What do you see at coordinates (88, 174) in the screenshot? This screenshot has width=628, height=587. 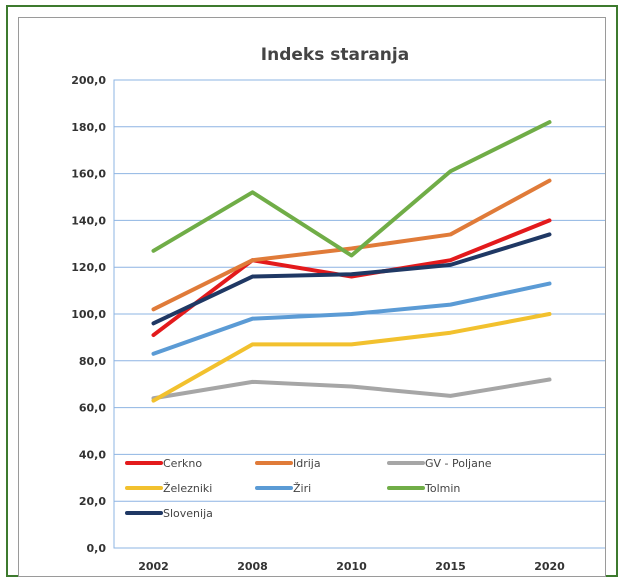 I see `y-tick-label: 160,0` at bounding box center [88, 174].